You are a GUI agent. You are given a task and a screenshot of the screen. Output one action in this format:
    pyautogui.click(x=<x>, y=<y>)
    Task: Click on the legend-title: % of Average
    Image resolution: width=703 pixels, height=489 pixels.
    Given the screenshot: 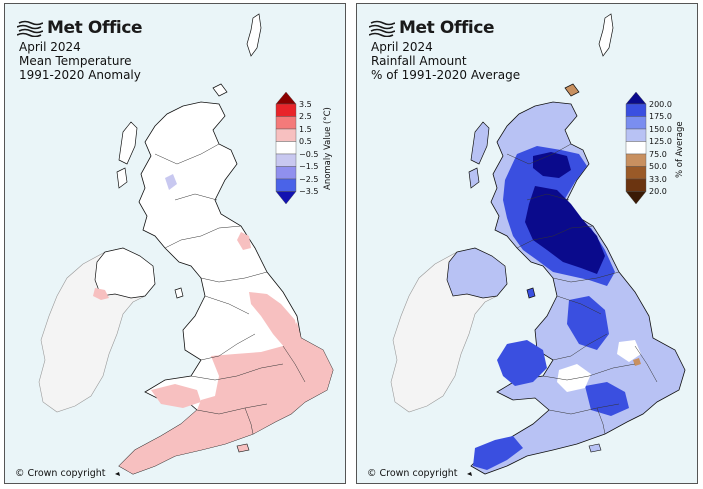 What is the action you would take?
    pyautogui.click(x=680, y=149)
    